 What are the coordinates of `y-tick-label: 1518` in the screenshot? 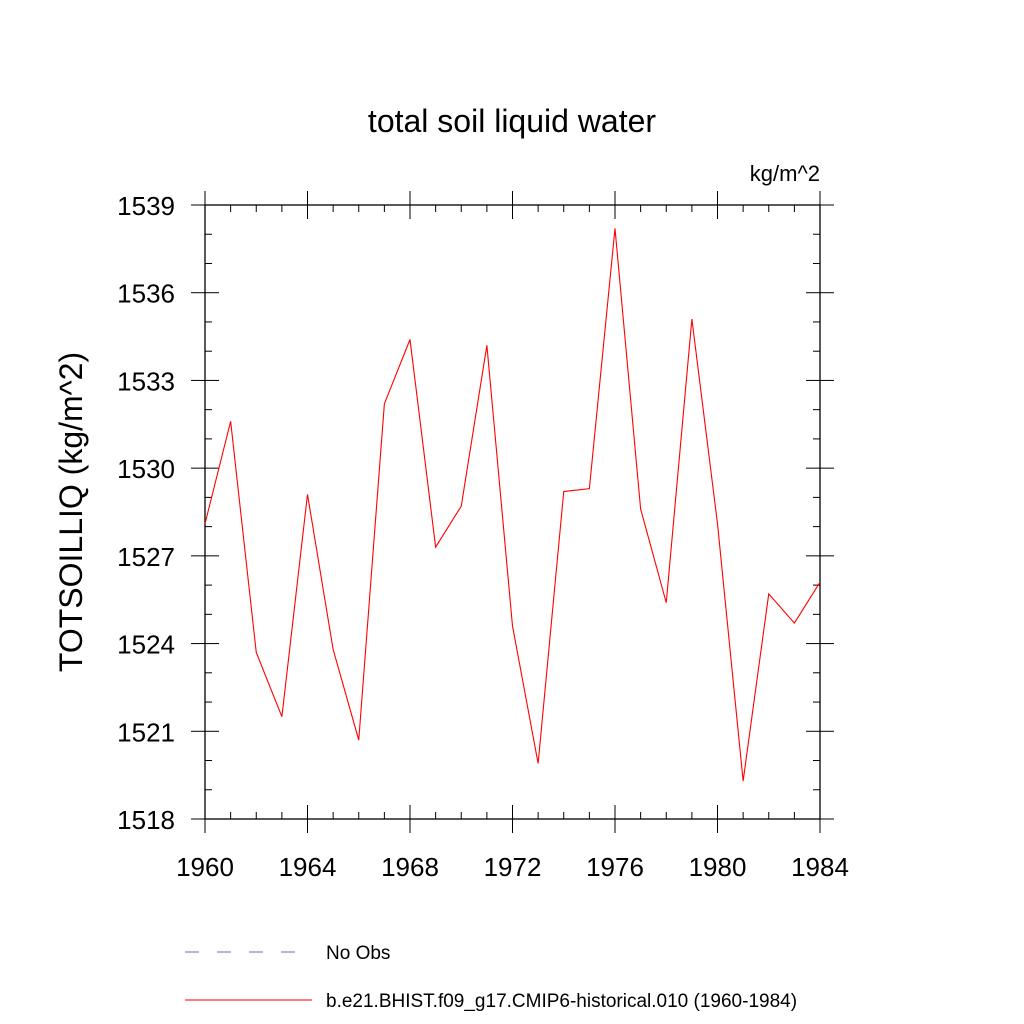 It's located at (146, 820).